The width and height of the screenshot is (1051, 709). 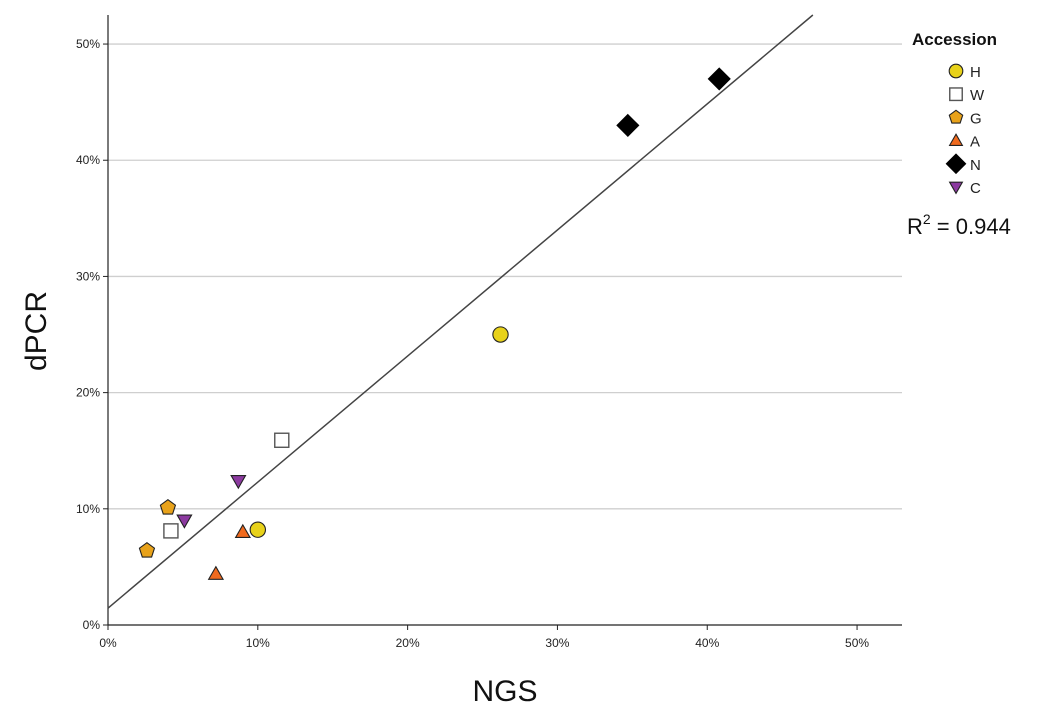 I want to click on y-axis-ticks: 0% 10% 20% 30% 40% 50%, so click(x=92, y=334).